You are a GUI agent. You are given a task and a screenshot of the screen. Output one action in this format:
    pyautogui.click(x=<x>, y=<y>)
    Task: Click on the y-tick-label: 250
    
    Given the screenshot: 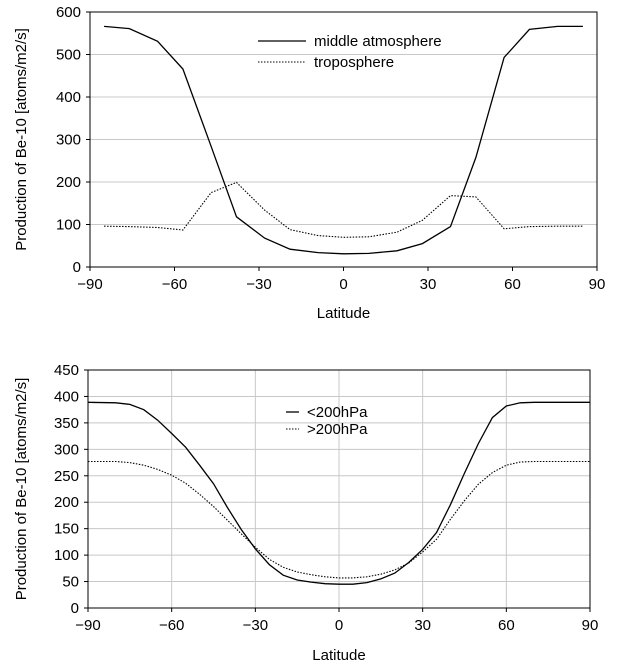 What is the action you would take?
    pyautogui.click(x=66, y=476)
    